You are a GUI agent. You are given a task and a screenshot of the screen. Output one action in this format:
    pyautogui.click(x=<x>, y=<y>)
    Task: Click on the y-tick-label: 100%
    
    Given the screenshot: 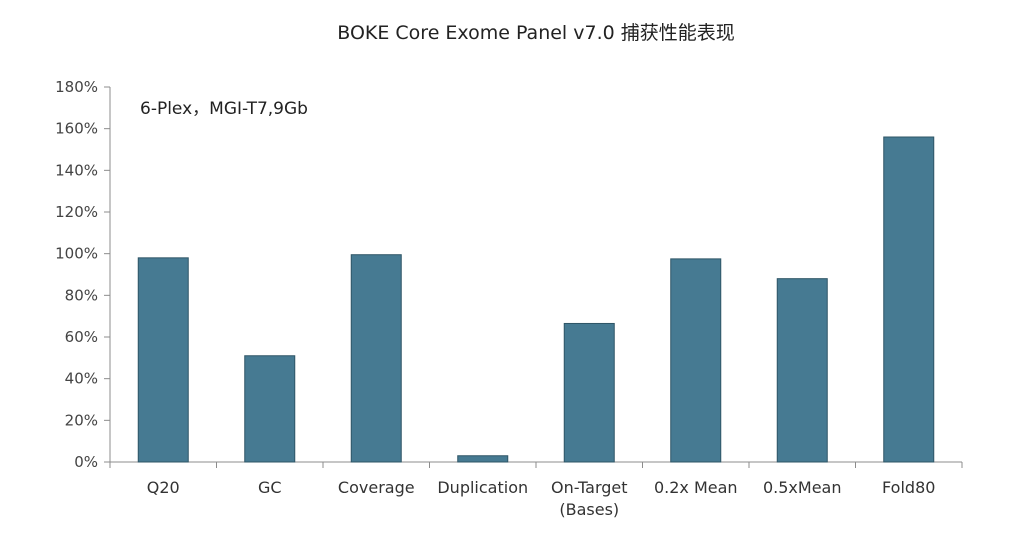 What is the action you would take?
    pyautogui.click(x=76, y=254)
    